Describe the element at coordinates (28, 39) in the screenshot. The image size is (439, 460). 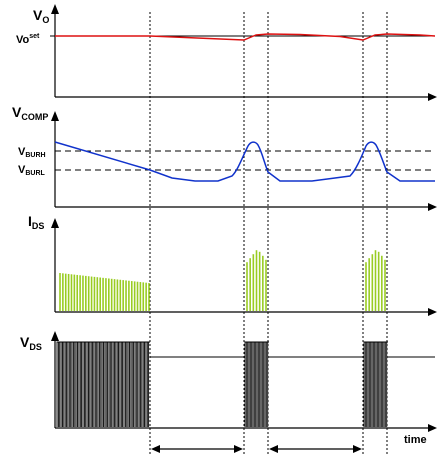
I see `vo-set-label: Voset` at that location.